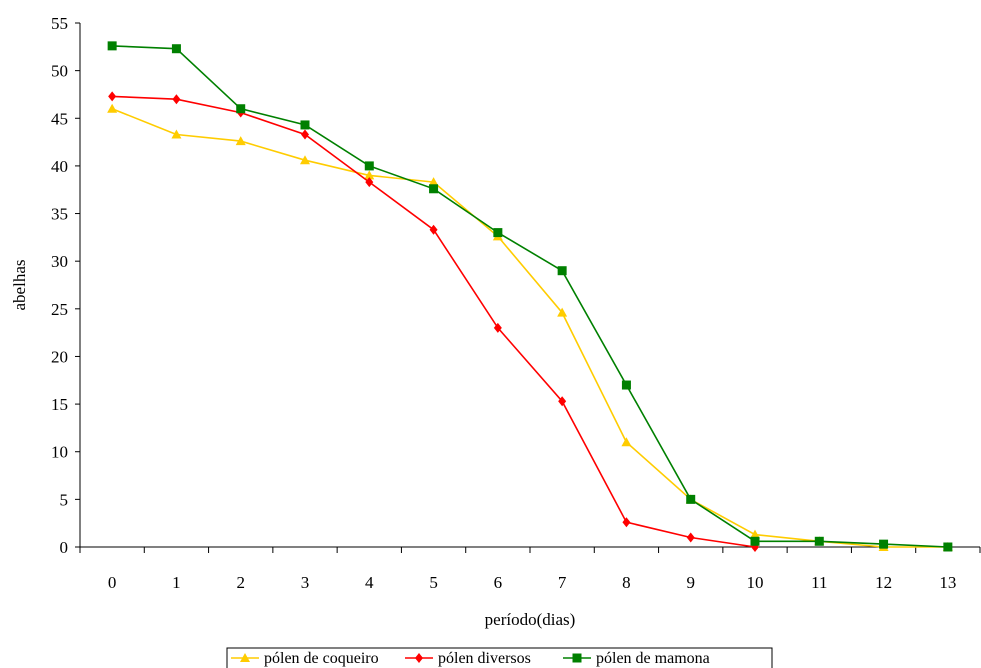  What do you see at coordinates (59, 261) in the screenshot?
I see `y-tick-label: 30` at bounding box center [59, 261].